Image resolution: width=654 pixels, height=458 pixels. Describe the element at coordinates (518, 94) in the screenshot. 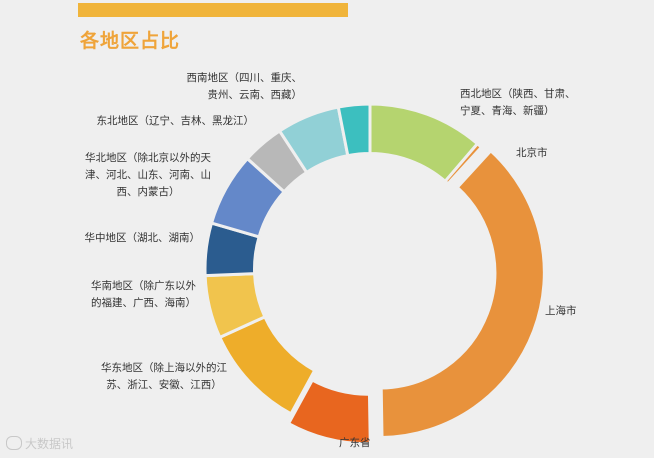

I see `label-northwest-line1: 西北地区（陕西、甘肃、` at that location.